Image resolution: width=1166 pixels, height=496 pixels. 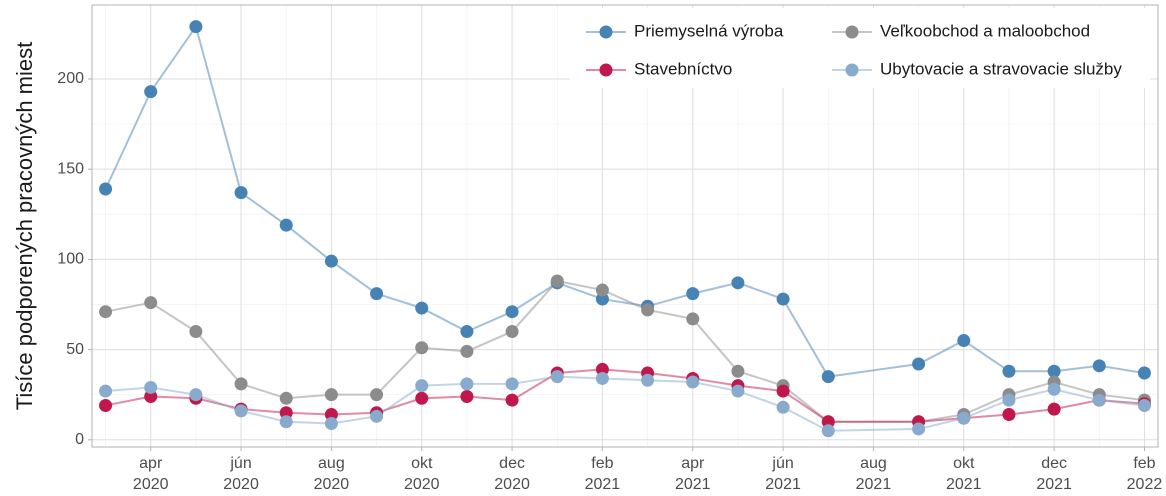 What do you see at coordinates (79, 439) in the screenshot?
I see `y-tick-label: 0` at bounding box center [79, 439].